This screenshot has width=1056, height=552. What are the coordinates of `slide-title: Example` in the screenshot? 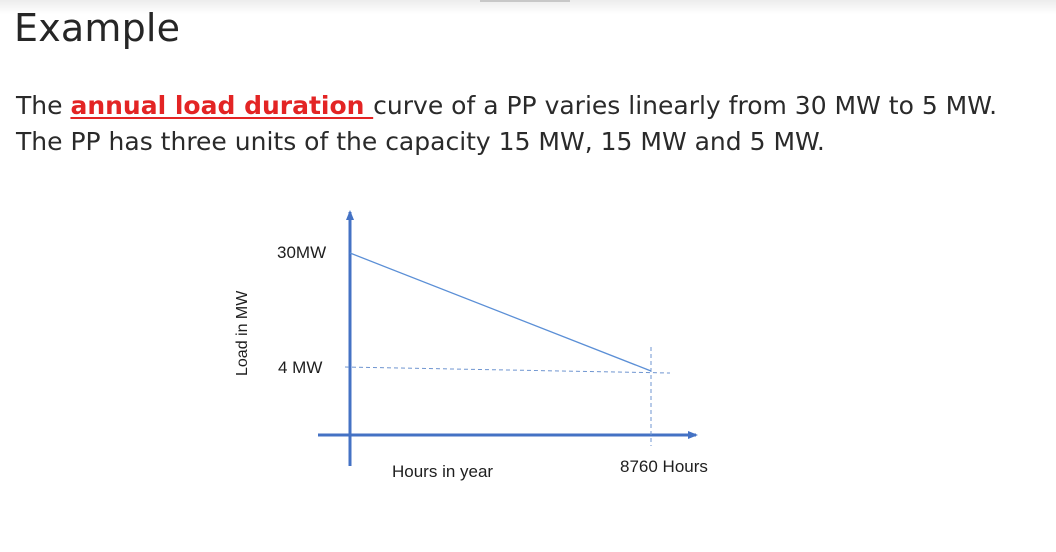 It's located at (97, 28).